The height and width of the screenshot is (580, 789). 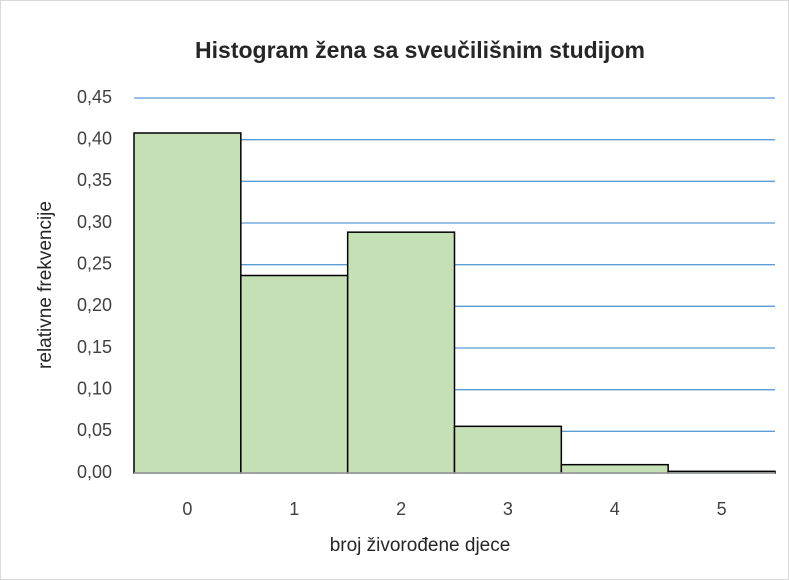 What do you see at coordinates (420, 50) in the screenshot?
I see `chart-title: Histogram žena sa sveučilišnim studijom` at bounding box center [420, 50].